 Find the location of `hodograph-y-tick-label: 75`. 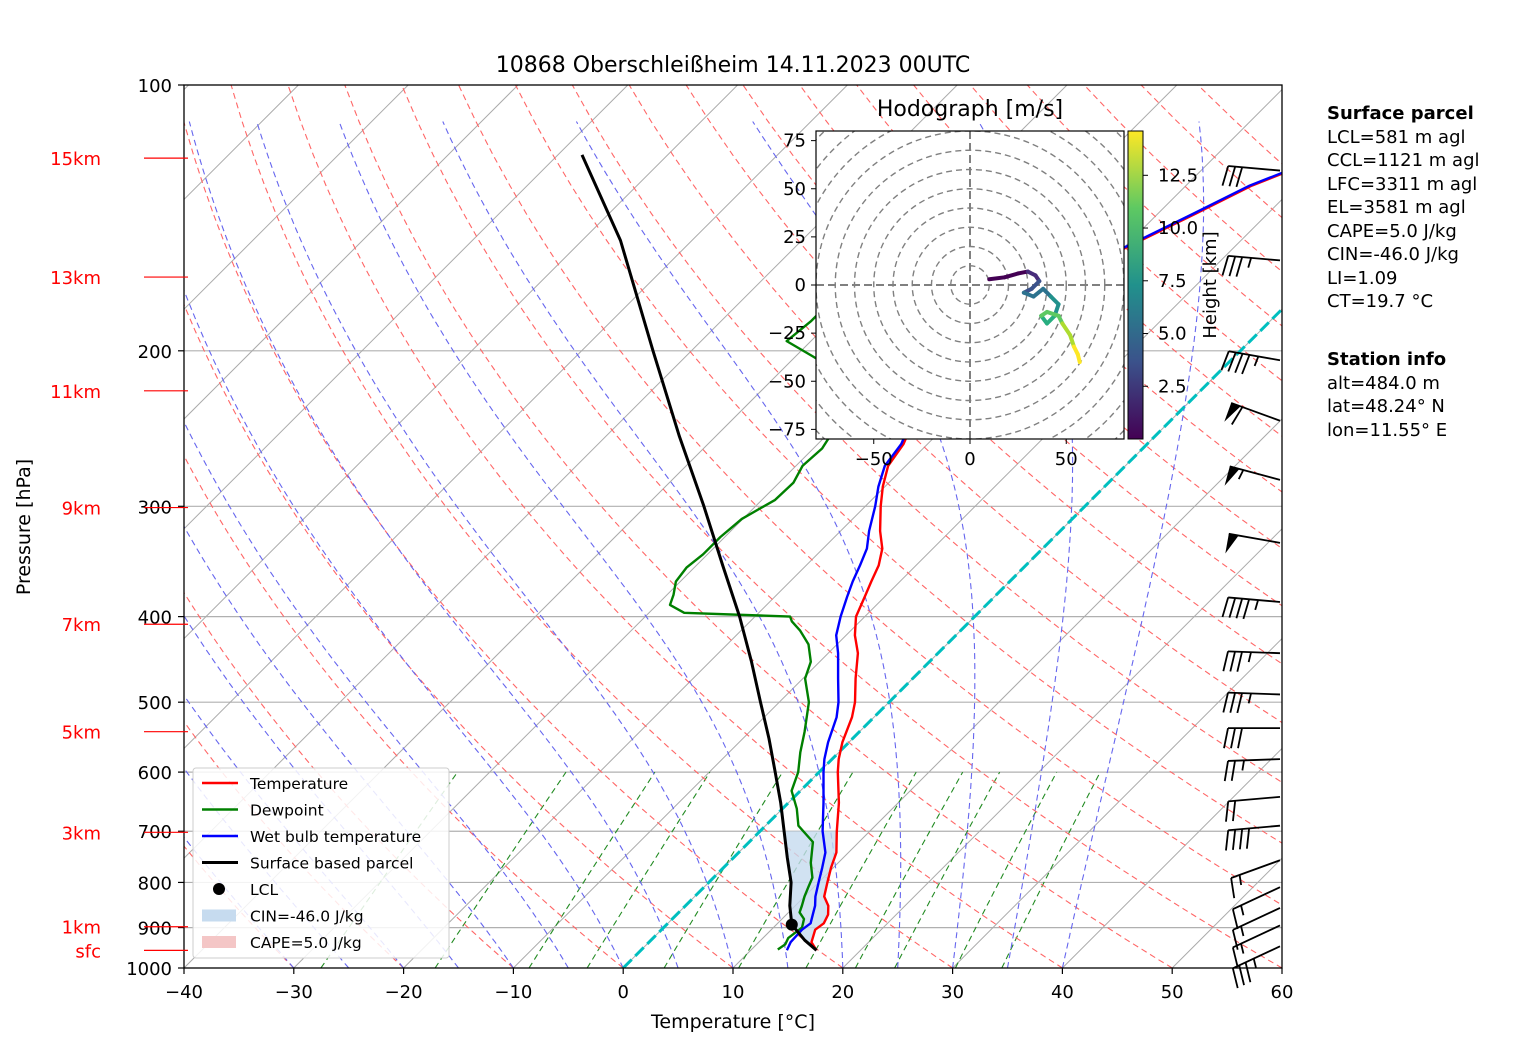

hodograph-y-tick-label: 75 is located at coordinates (794, 141).